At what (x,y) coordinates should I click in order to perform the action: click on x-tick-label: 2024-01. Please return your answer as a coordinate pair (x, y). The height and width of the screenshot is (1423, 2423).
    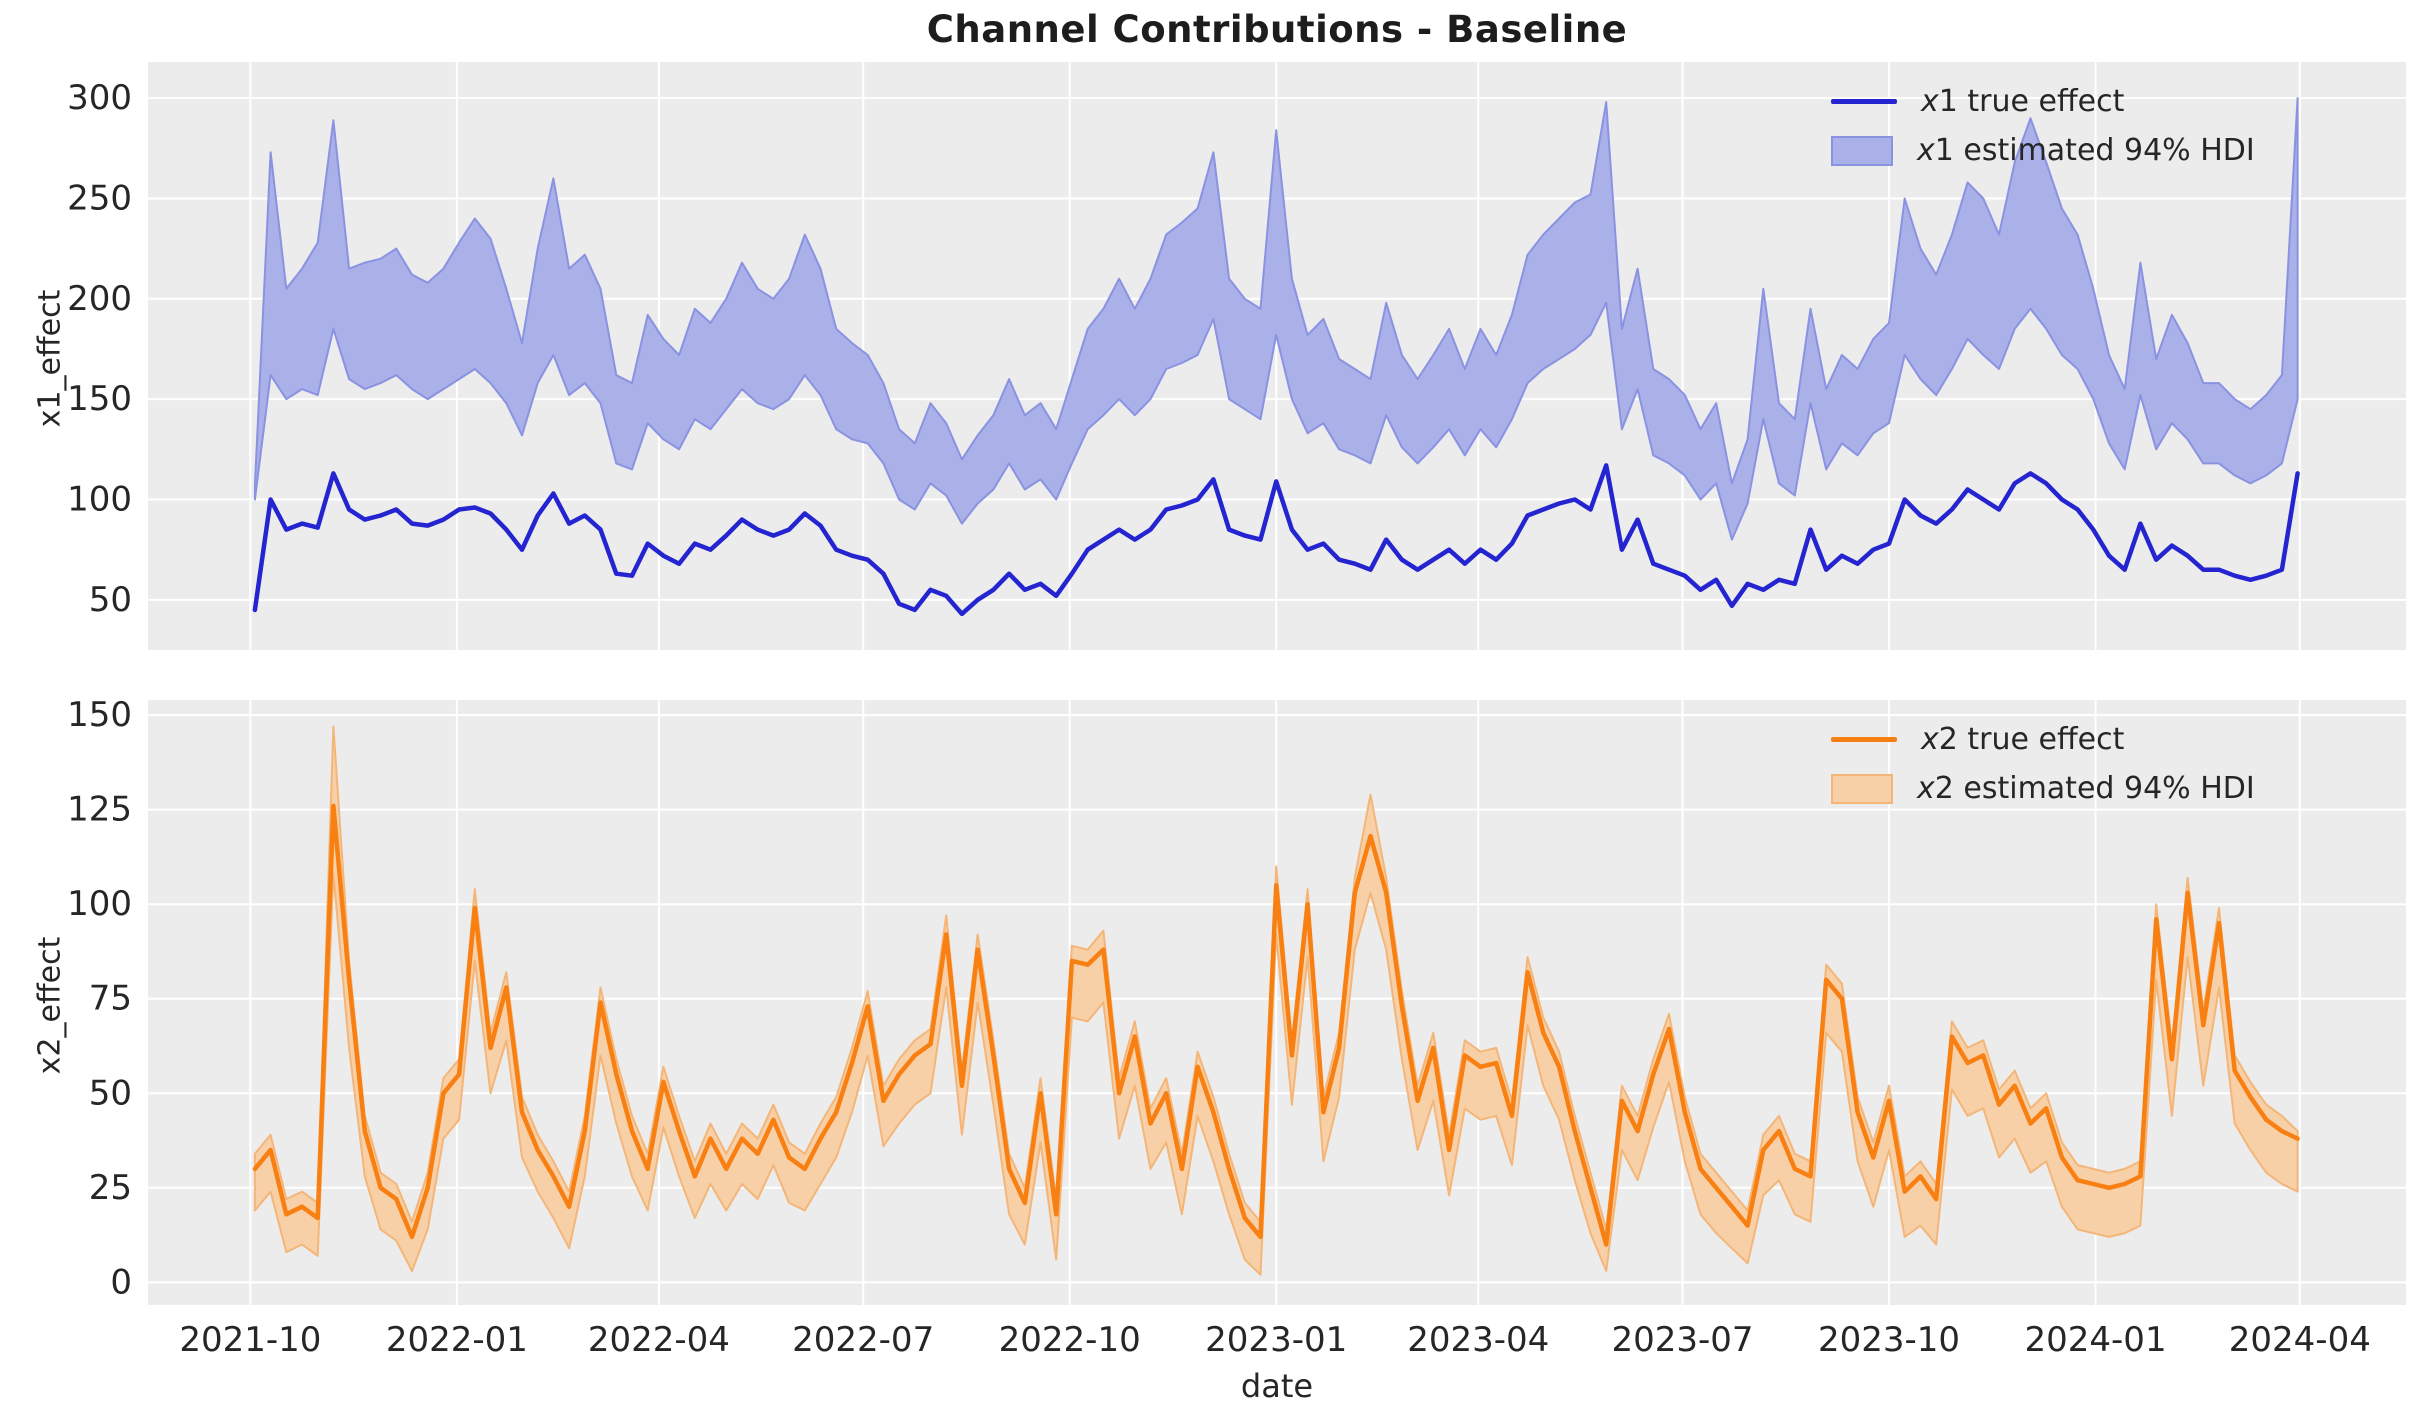
    Looking at the image, I should click on (2096, 1340).